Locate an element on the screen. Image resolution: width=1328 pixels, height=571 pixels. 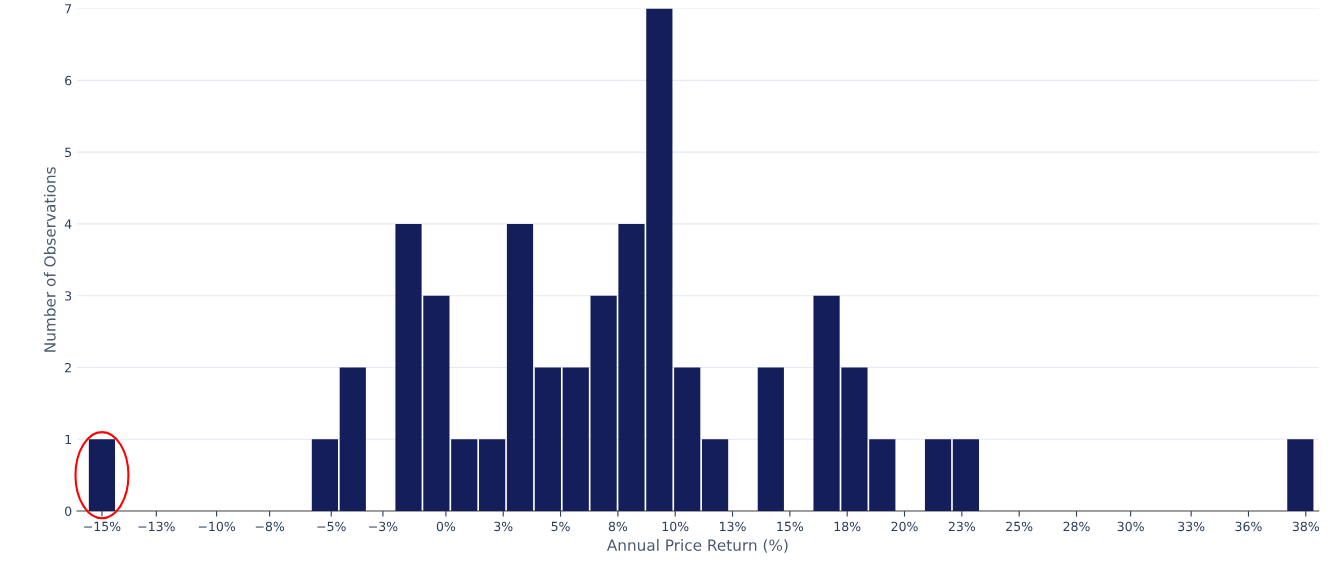
x-tick-label: −5% is located at coordinates (331, 526).